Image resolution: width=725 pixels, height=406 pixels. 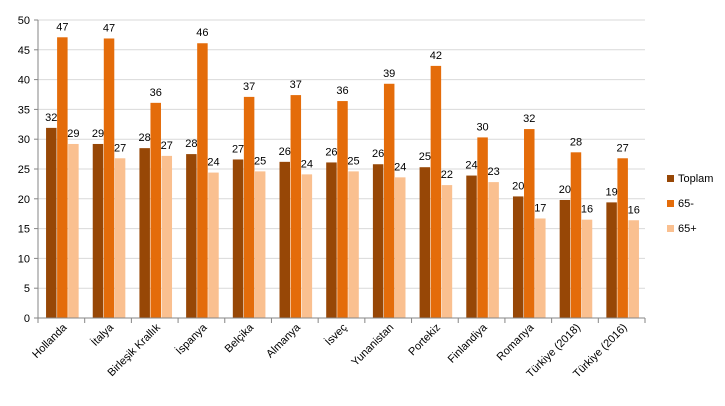 What do you see at coordinates (24, 259) in the screenshot?
I see `y-tick-label: 10` at bounding box center [24, 259].